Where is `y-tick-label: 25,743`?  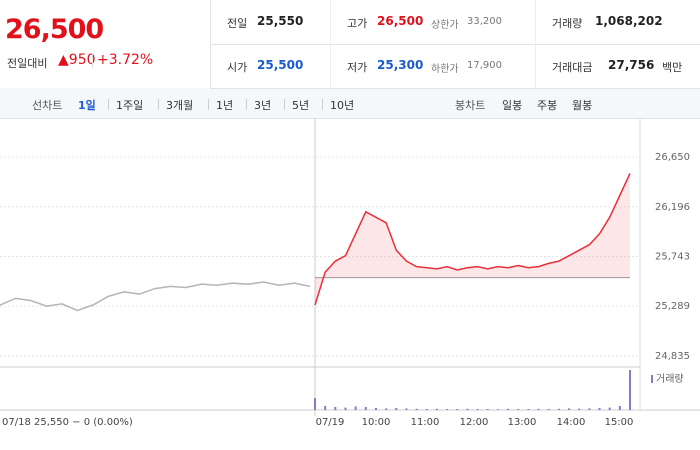
y-tick-label: 25,743 is located at coordinates (672, 256).